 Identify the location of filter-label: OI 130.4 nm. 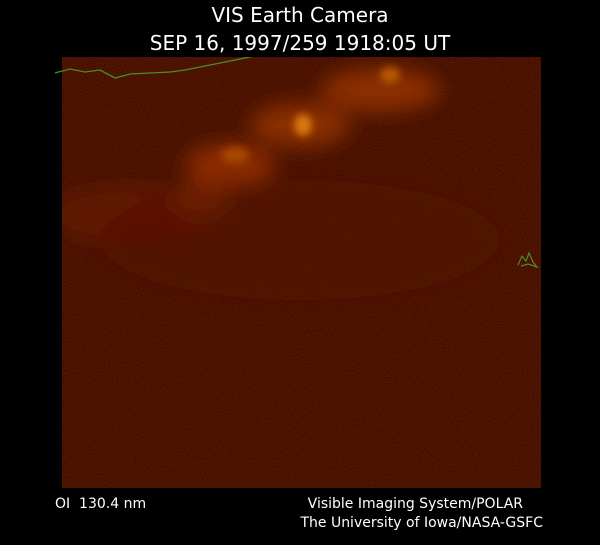
(100, 504).